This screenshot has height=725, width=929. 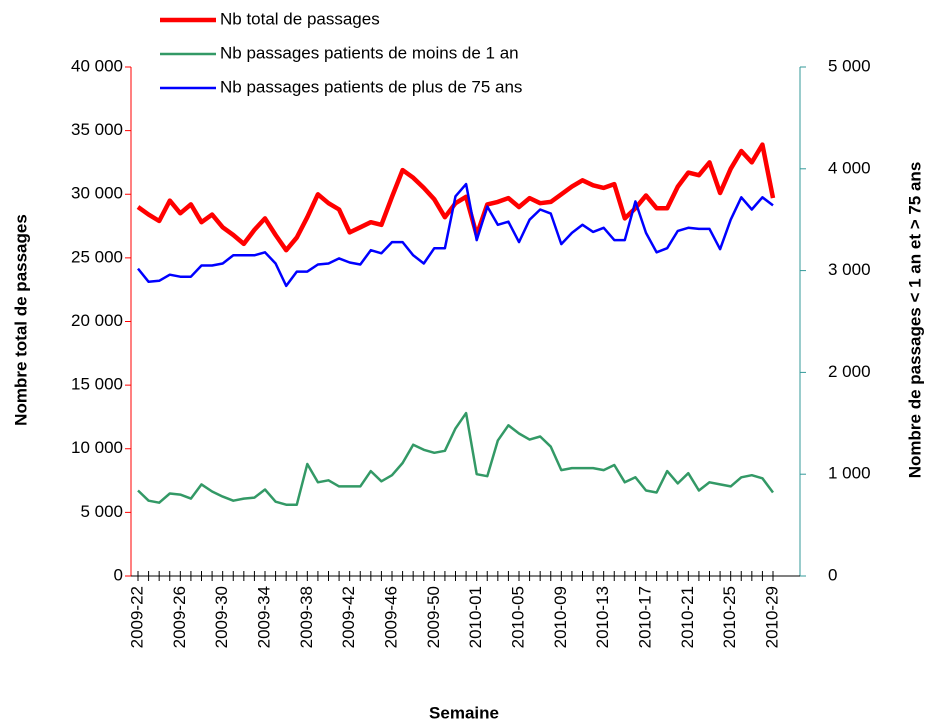 What do you see at coordinates (849, 473) in the screenshot?
I see `y2-tick-label: 1 000` at bounding box center [849, 473].